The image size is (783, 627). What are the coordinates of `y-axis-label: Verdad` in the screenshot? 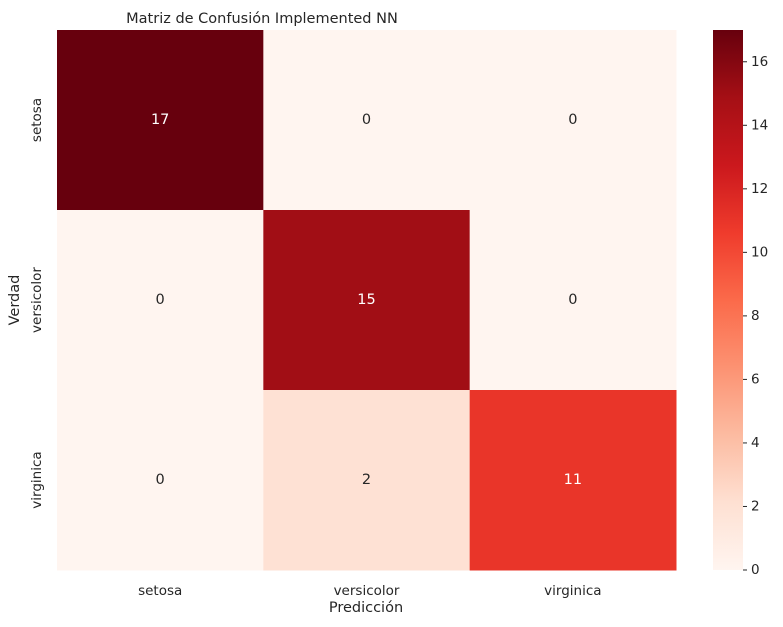 It's located at (15, 300).